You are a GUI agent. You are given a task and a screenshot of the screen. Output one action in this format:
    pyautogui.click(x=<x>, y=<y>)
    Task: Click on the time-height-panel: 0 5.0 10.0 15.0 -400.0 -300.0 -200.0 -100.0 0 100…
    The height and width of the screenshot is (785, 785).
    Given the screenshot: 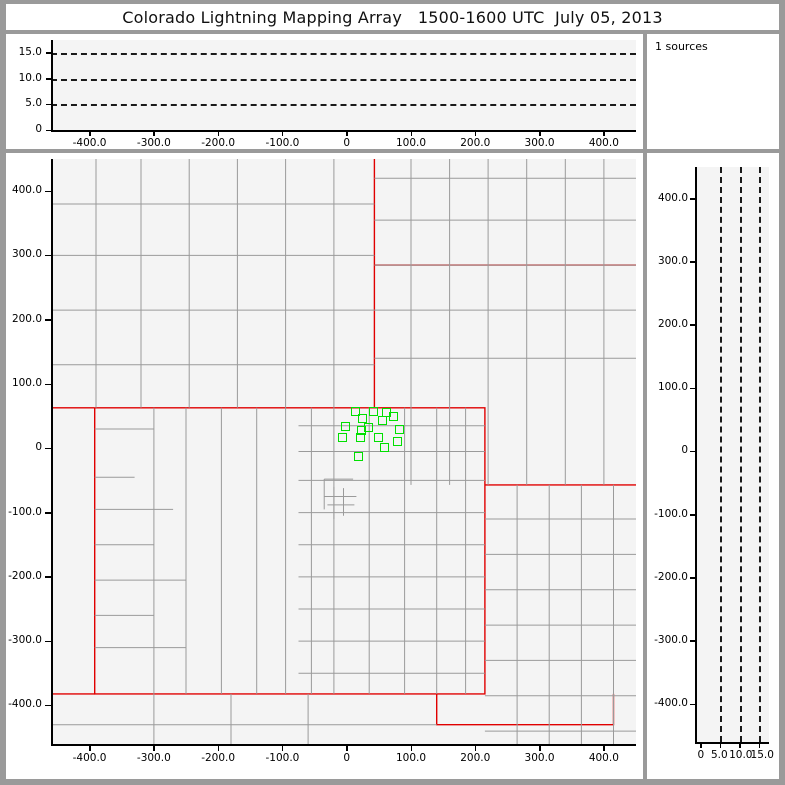 What is the action you would take?
    pyautogui.click(x=324, y=91)
    